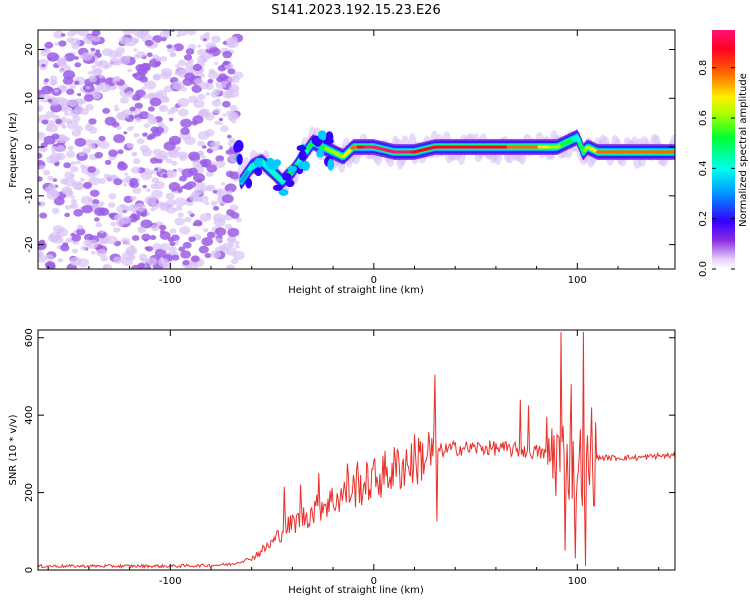 The image size is (750, 600). I want to click on ridge-core, so click(244, 176).